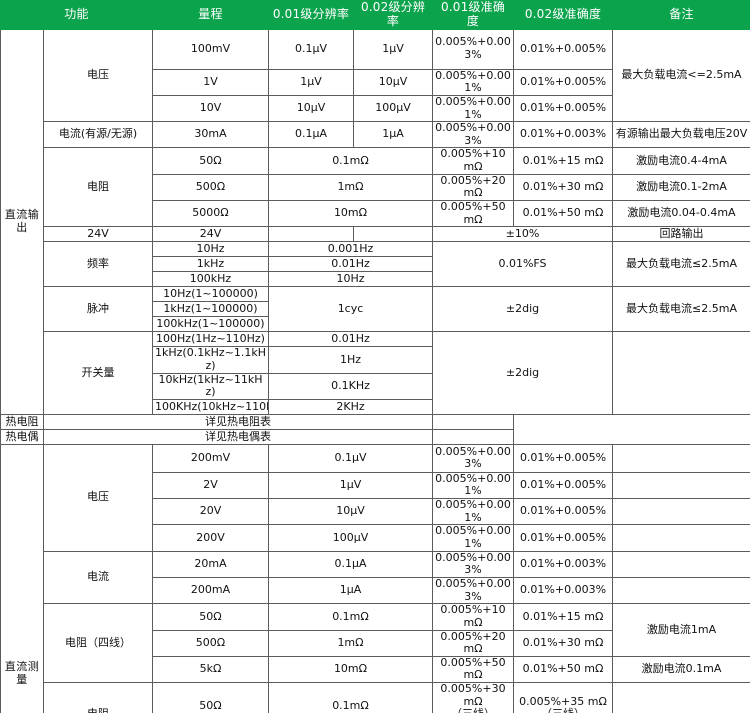 The image size is (750, 713). I want to click on cell-tc-reference: 详见热电偶表, so click(238, 436).